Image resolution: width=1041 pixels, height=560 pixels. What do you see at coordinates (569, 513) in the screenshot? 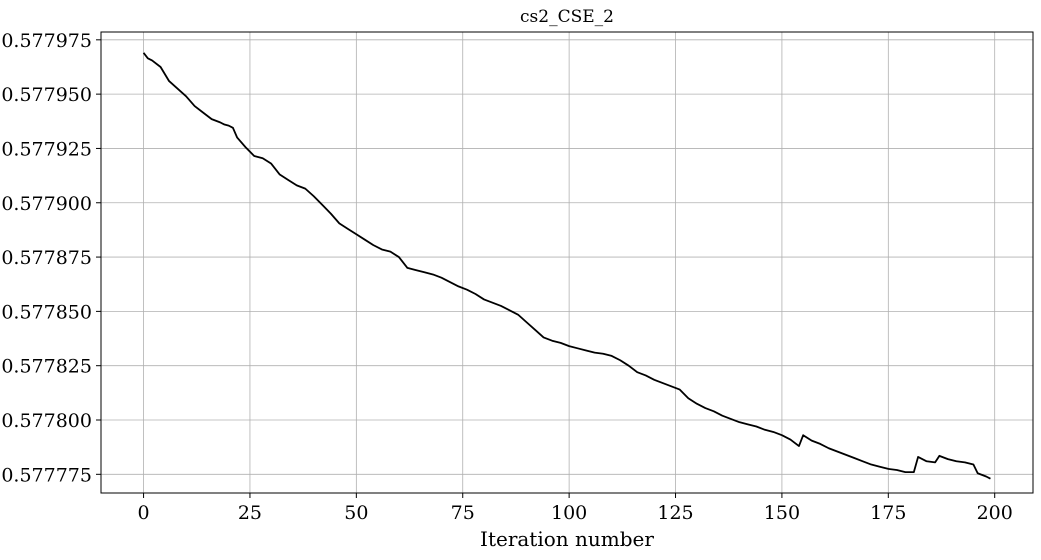
I see `x-tick-label: 100` at bounding box center [569, 513].